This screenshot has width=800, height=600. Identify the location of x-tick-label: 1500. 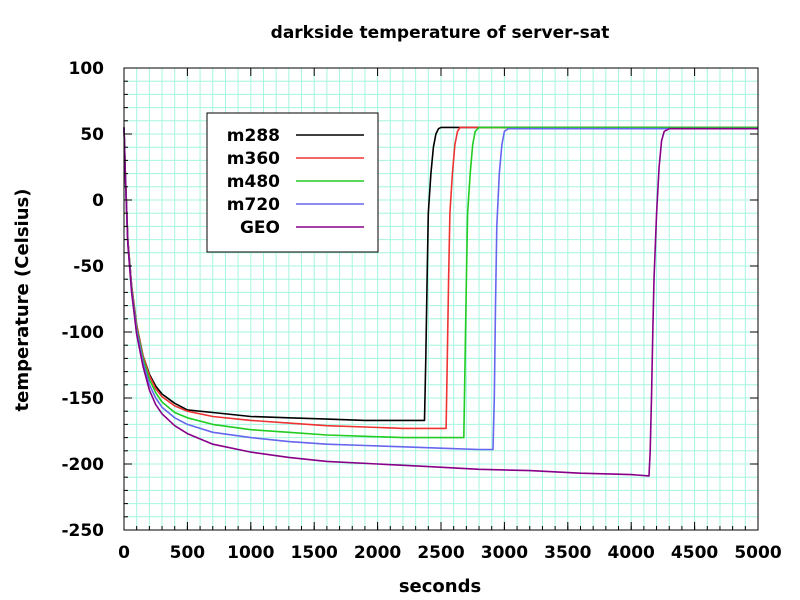
(314, 553).